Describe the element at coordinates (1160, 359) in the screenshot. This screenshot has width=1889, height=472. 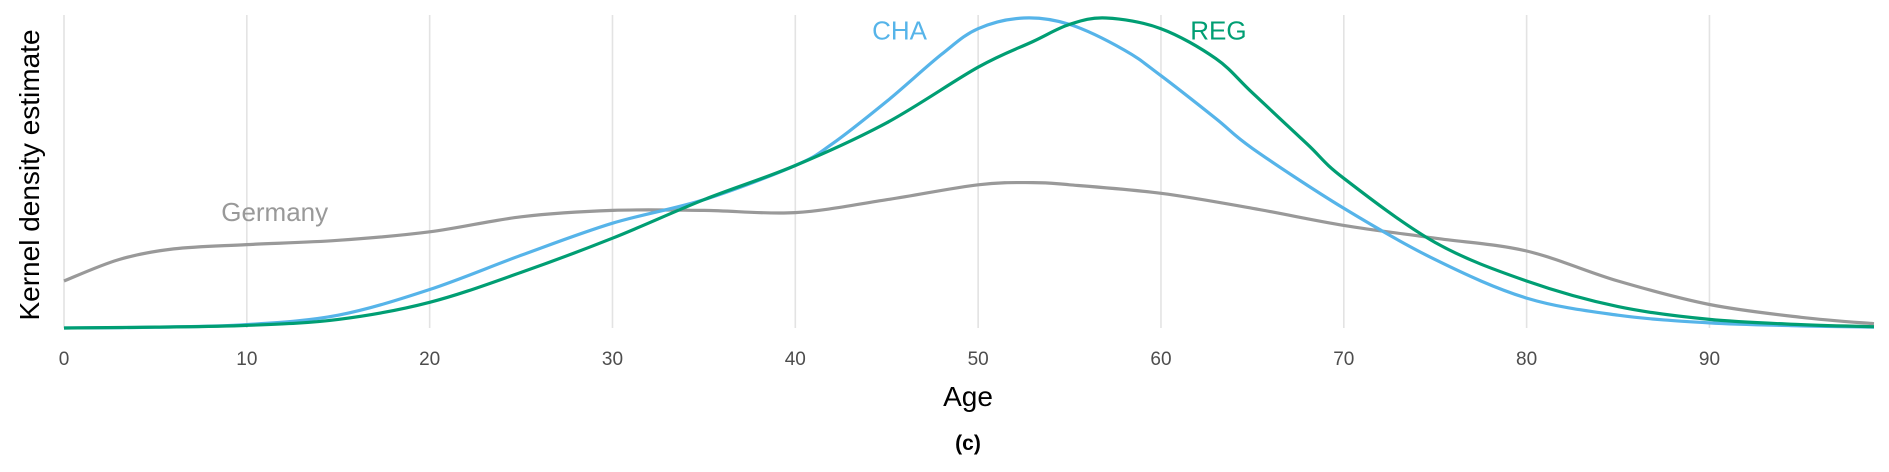
I see `x-tick-label: 60` at that location.